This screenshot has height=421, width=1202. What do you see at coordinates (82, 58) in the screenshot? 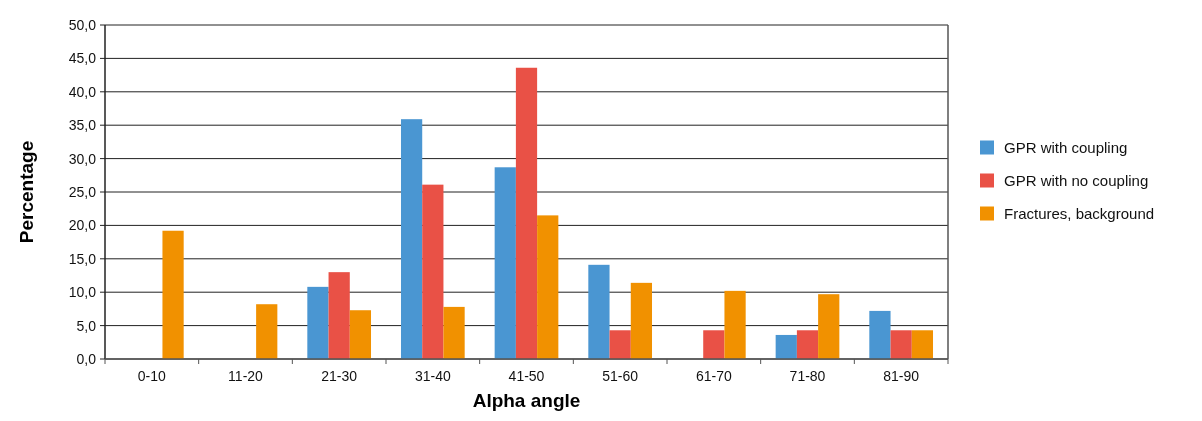
I see `y-tick-label: 45,0` at bounding box center [82, 58].